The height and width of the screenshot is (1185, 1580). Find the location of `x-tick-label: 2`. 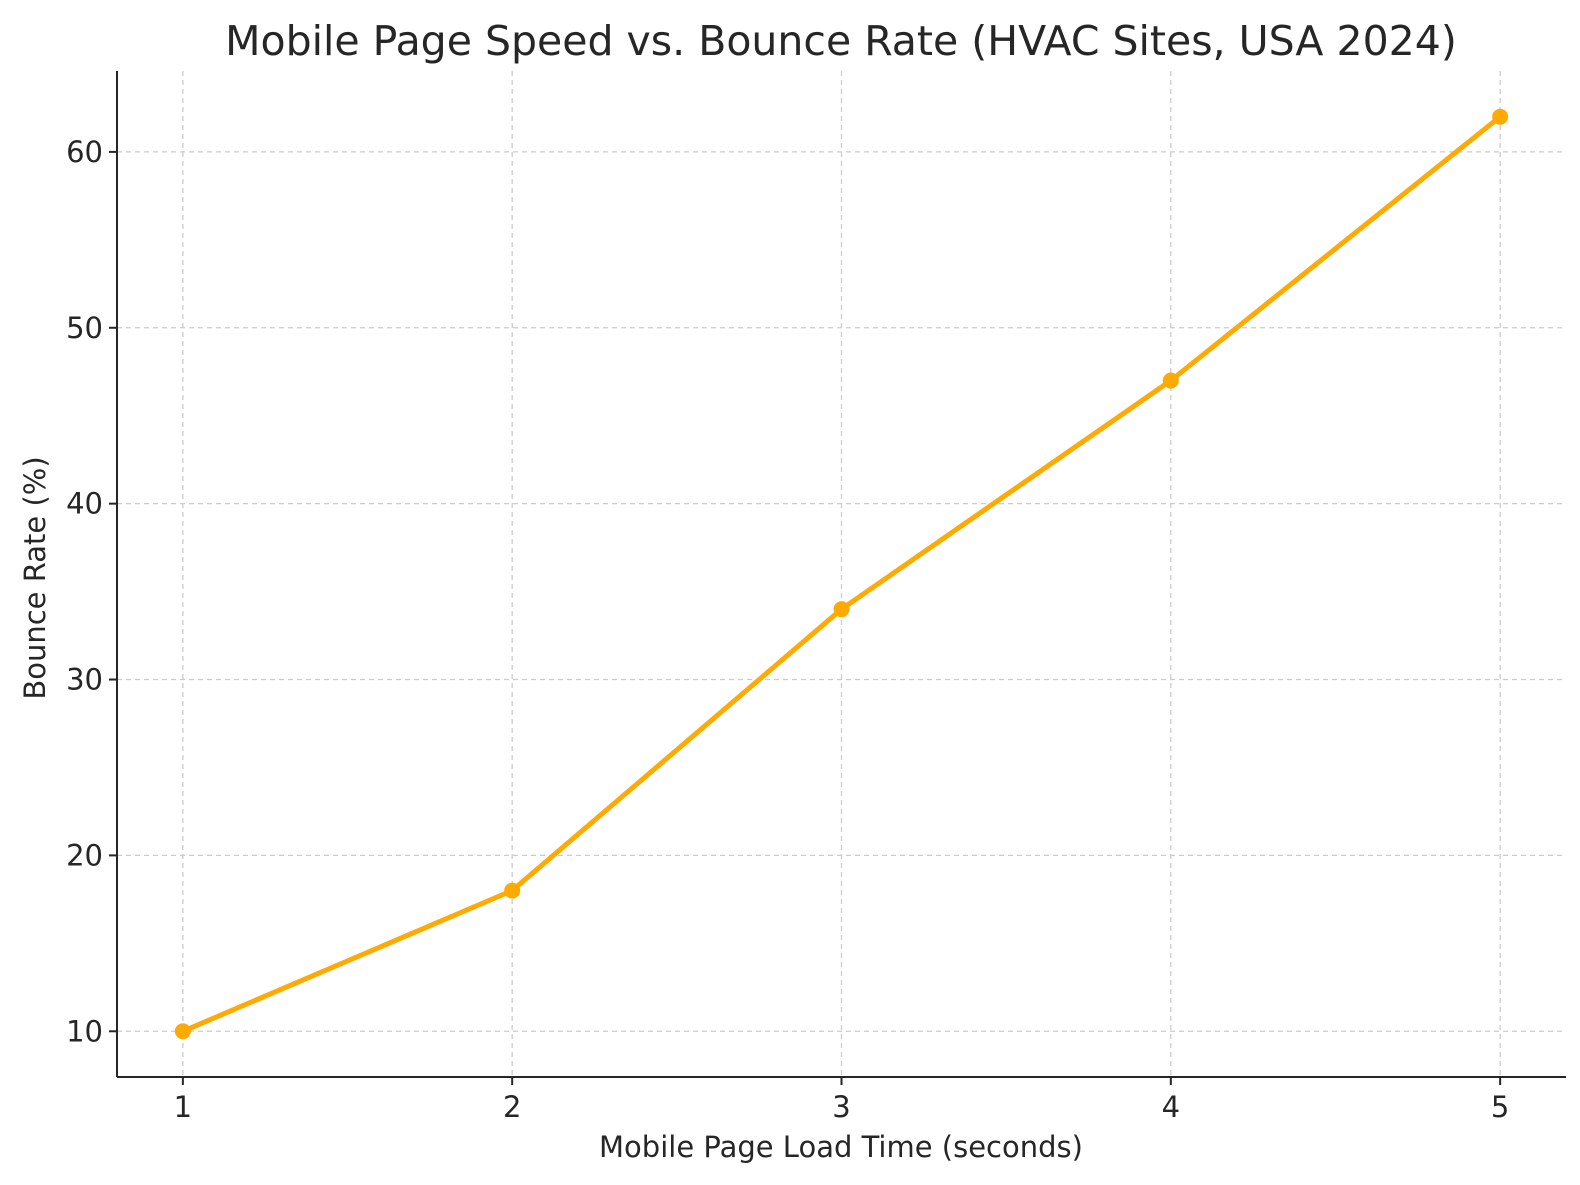

x-tick-label: 2 is located at coordinates (512, 1107).